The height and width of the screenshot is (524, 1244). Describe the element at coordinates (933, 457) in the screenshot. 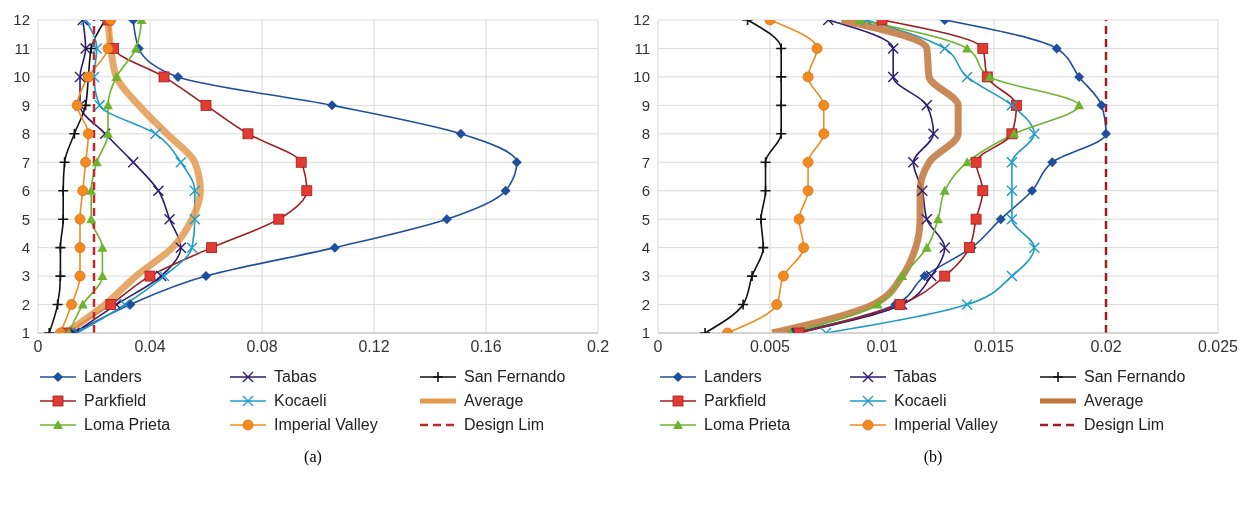

I see `text: (b)` at that location.